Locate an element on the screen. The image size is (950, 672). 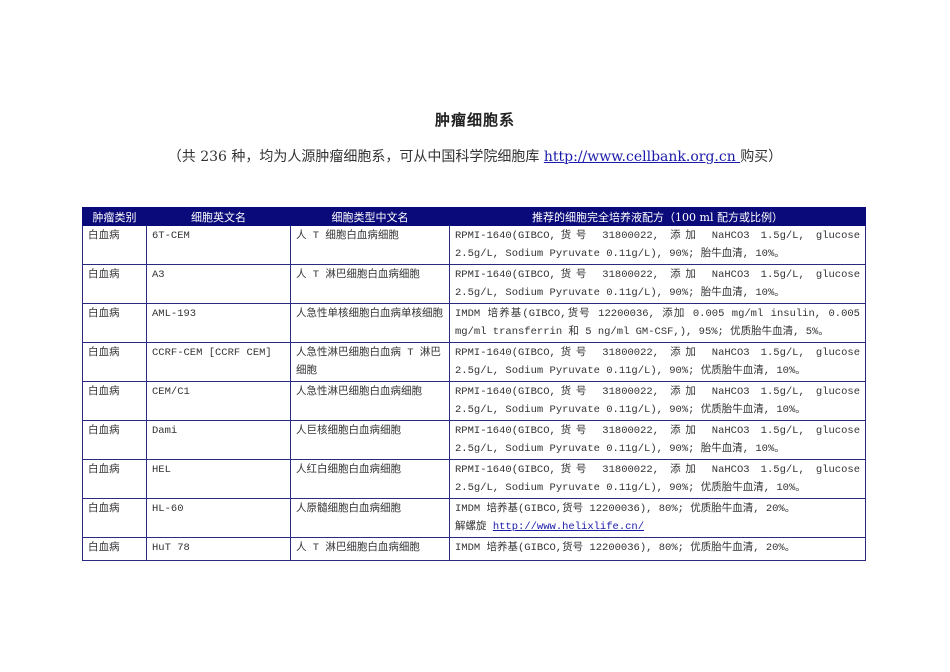
cell-name-en: HEL is located at coordinates (218, 479).